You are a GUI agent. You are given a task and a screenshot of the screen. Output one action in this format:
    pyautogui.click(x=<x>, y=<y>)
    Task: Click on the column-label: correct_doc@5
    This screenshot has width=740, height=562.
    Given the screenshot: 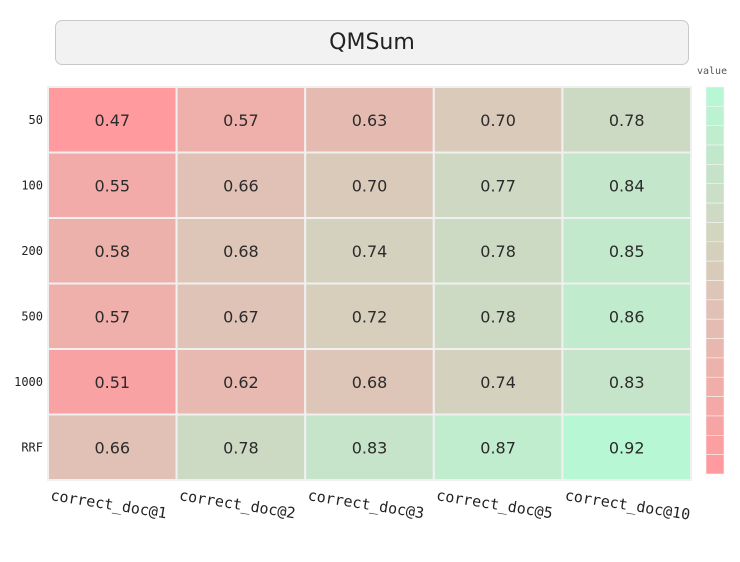 What is the action you would take?
    pyautogui.click(x=494, y=504)
    